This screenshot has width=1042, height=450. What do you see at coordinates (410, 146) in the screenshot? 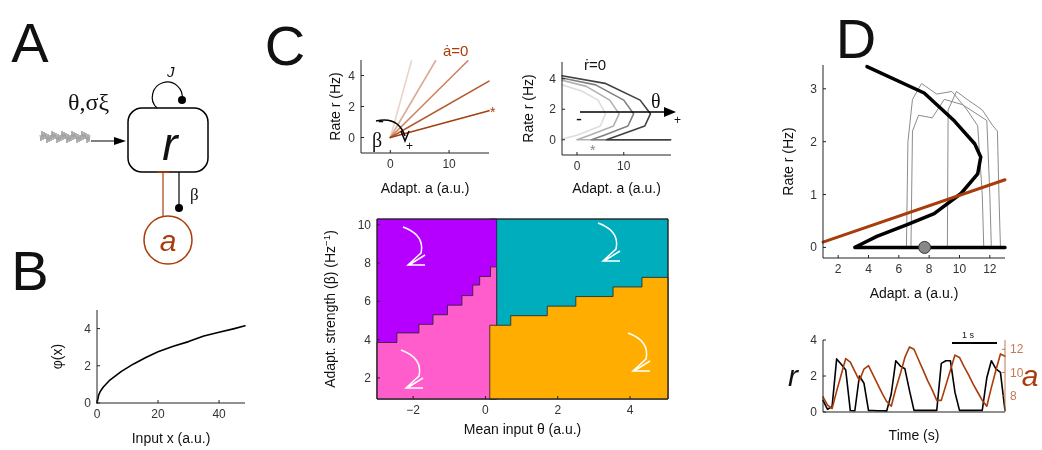
I see `annotation: +` at bounding box center [410, 146].